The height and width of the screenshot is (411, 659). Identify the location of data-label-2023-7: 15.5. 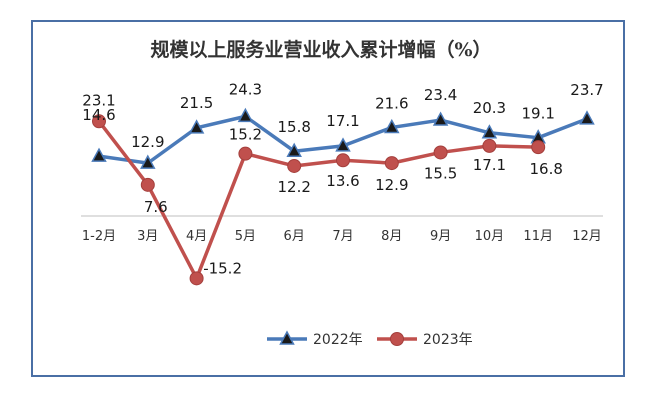
(440, 173).